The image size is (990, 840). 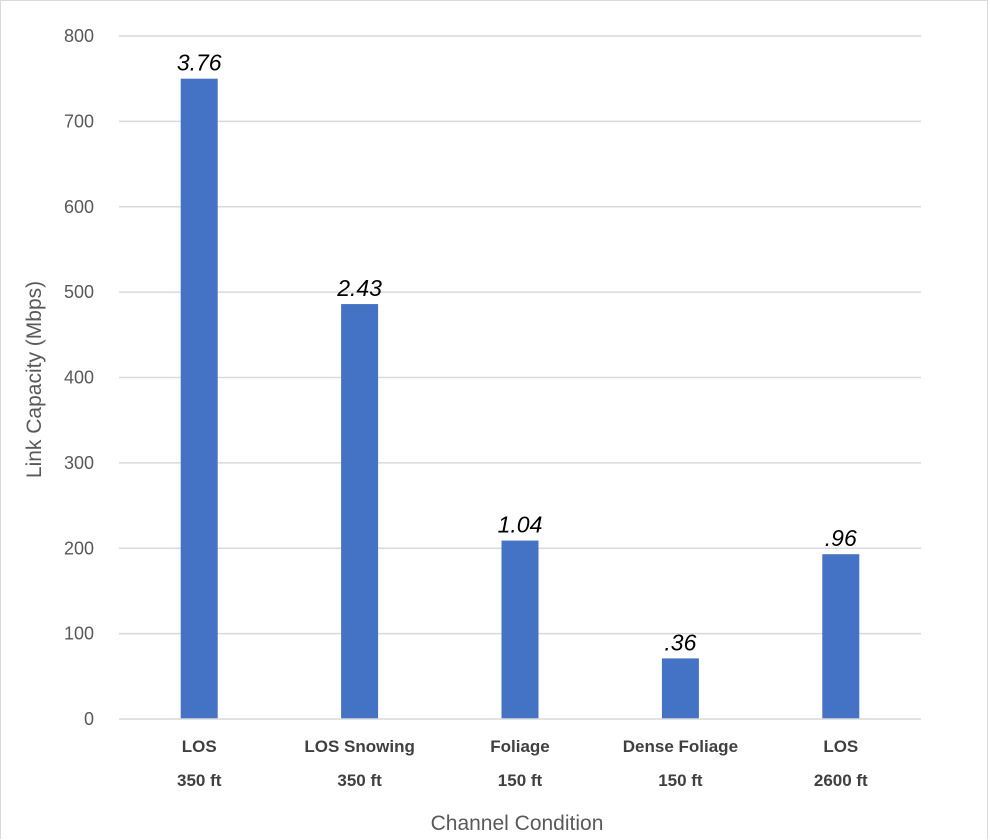 What do you see at coordinates (680, 746) in the screenshot?
I see `x-category-label: Dense Foliage` at bounding box center [680, 746].